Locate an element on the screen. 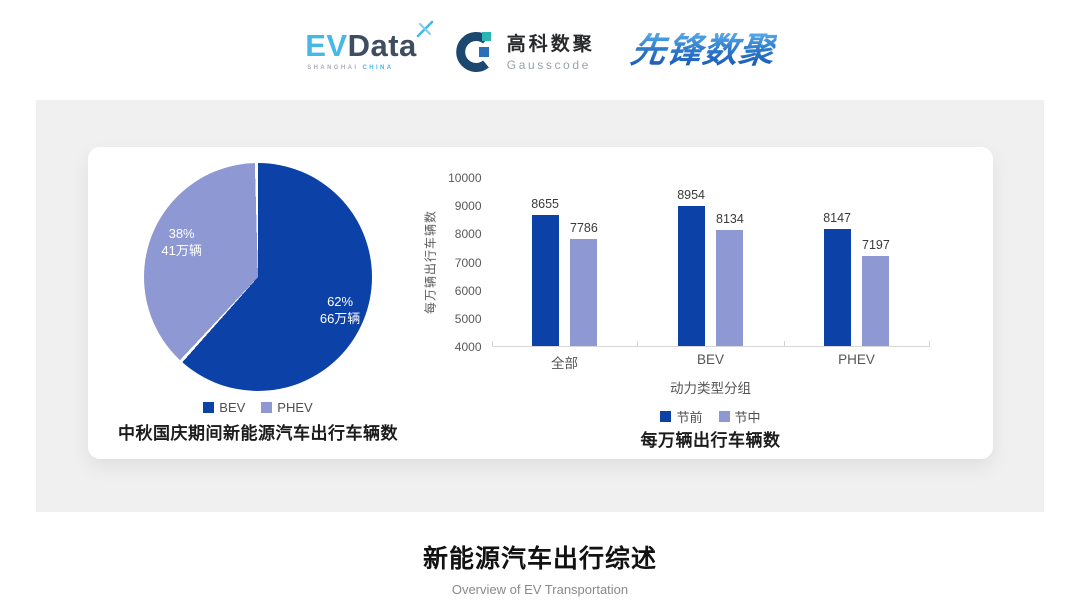 Image resolution: width=1080 pixels, height=608 pixels. bar-value-label: 8655 is located at coordinates (545, 204).